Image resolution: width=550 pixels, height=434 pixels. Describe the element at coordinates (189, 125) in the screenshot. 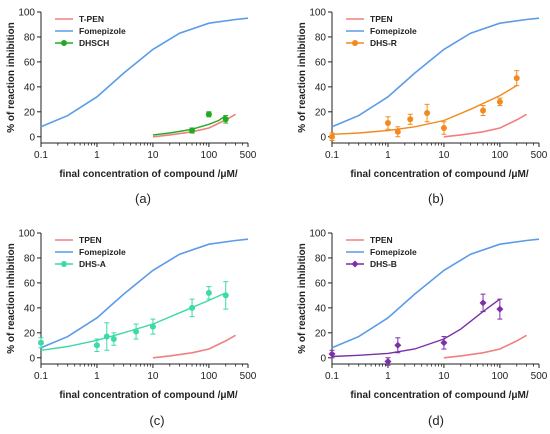

I see `series-fit-line-dhsch` at that location.